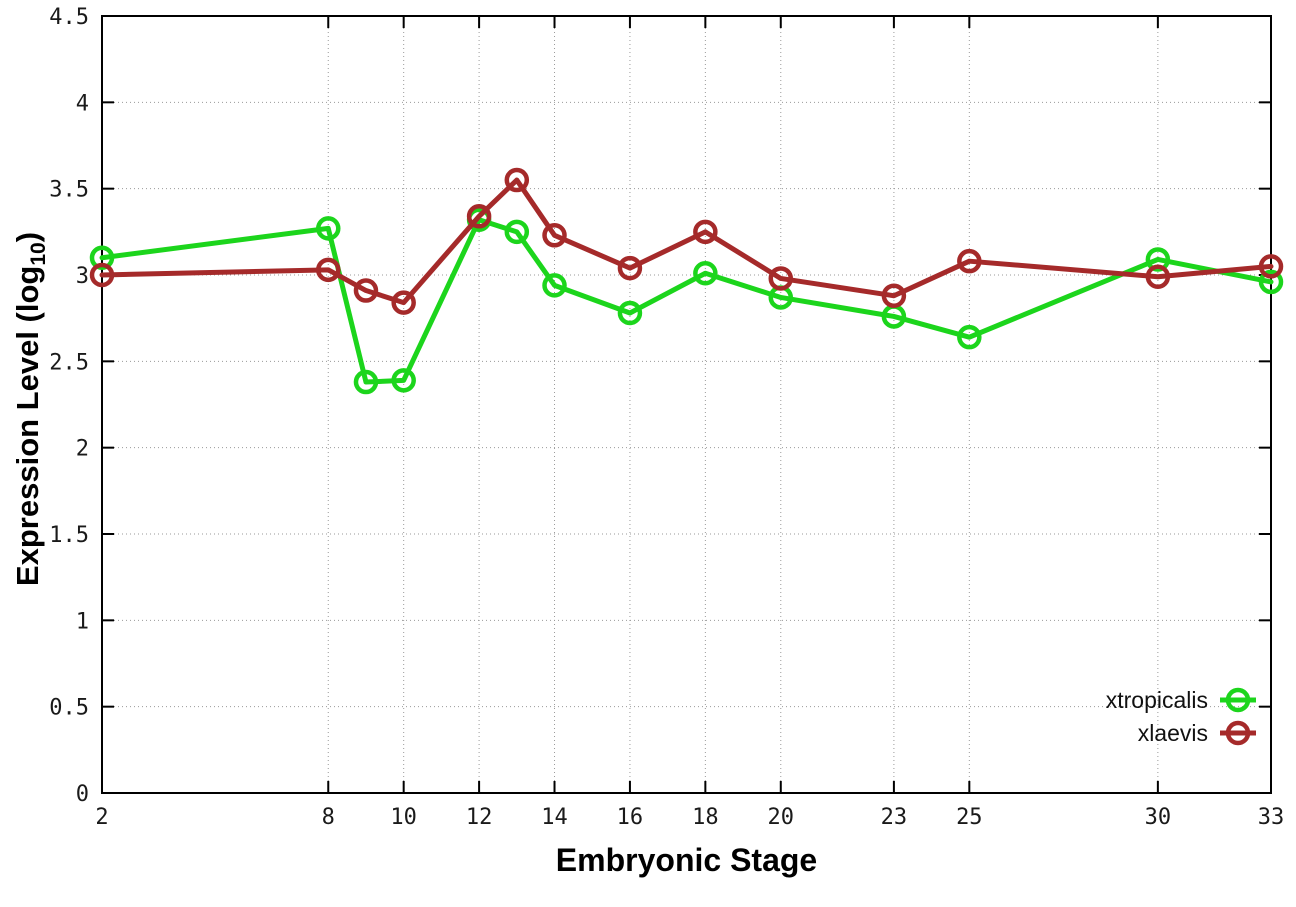 This screenshot has height=907, width=1296. Describe the element at coordinates (1238, 733) in the screenshot. I see `legend-marker-xlaevis` at that location.